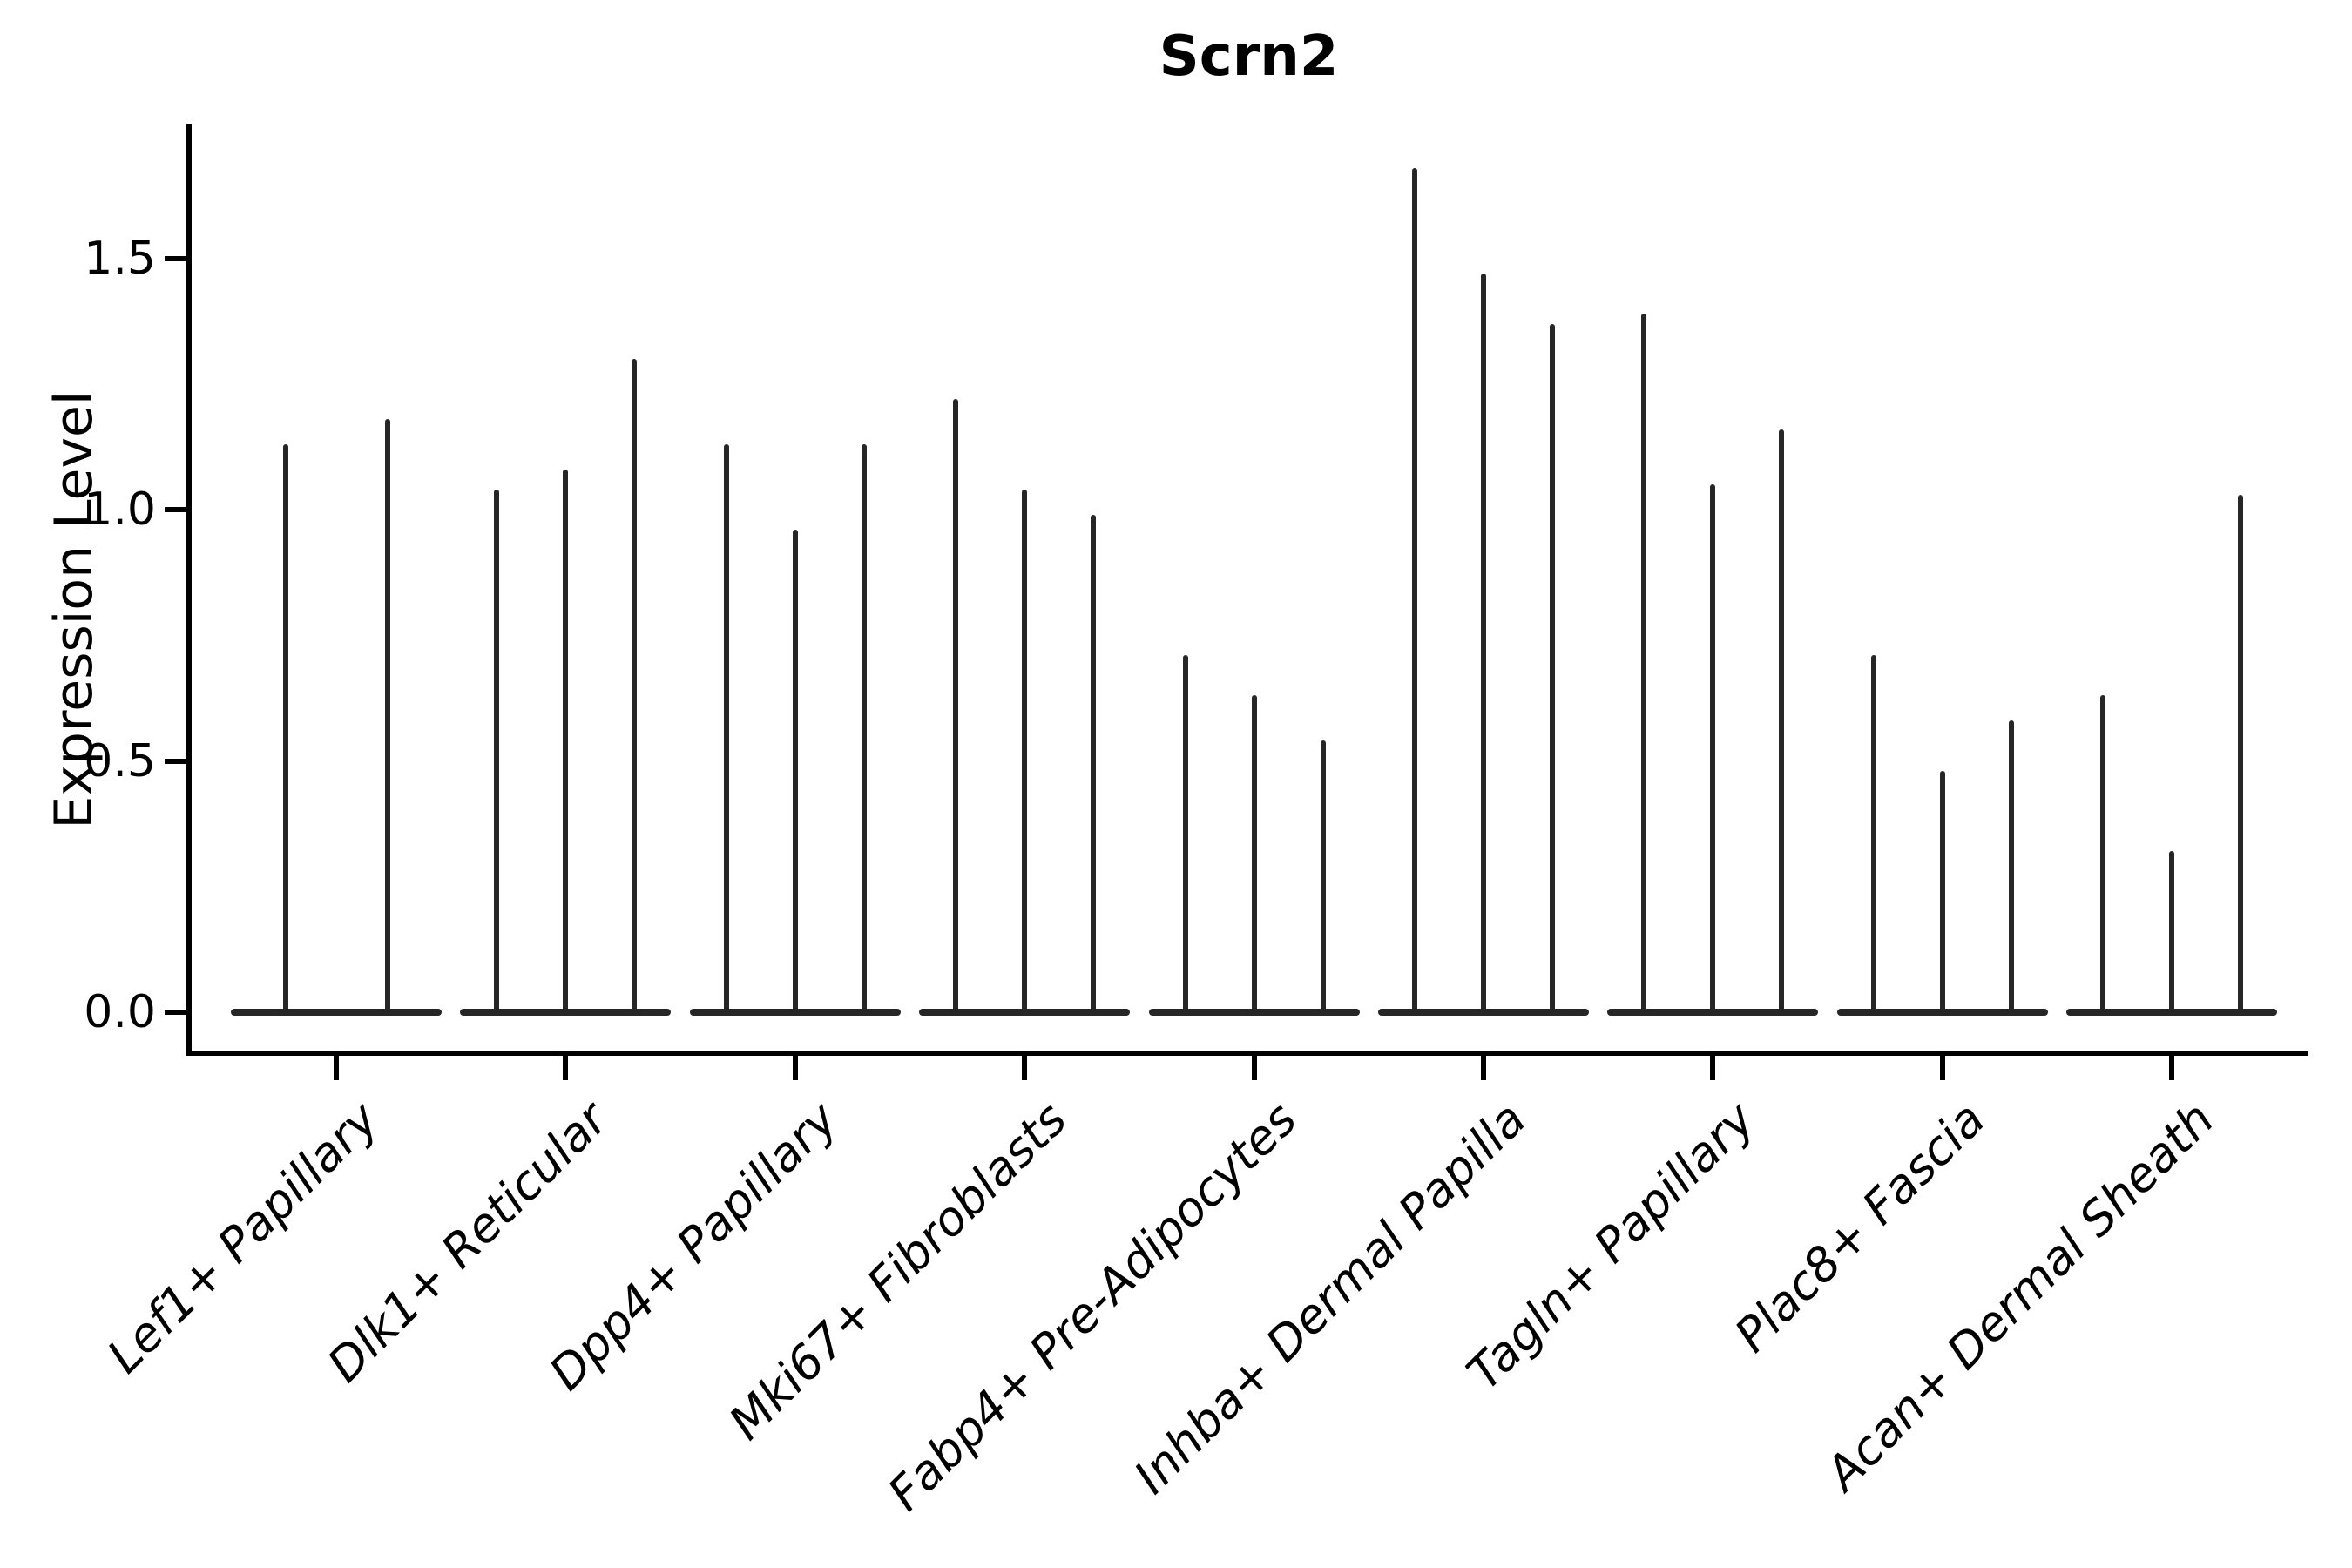 This screenshot has height=1568, width=2352. What do you see at coordinates (120, 761) in the screenshot?
I see `y-tick-label: 0.5` at bounding box center [120, 761].